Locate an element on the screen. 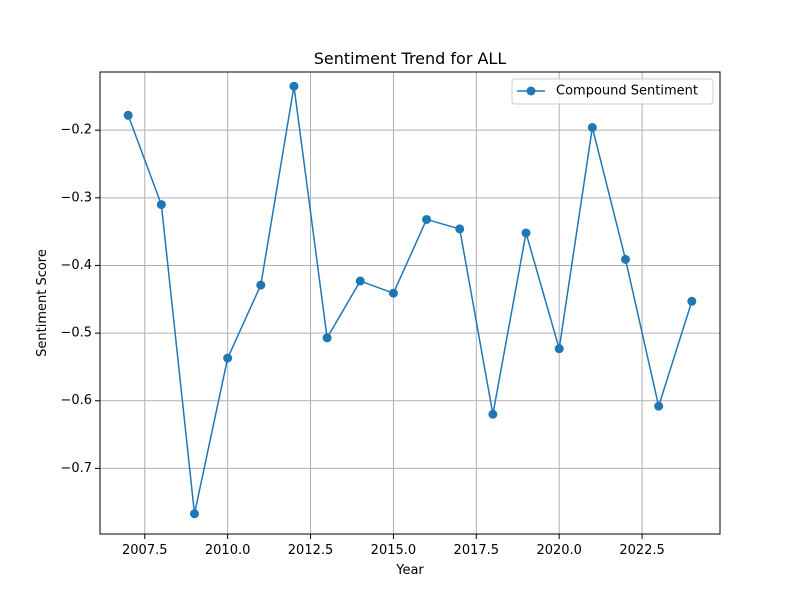  x-tick-label: 2017.5 is located at coordinates (477, 550).